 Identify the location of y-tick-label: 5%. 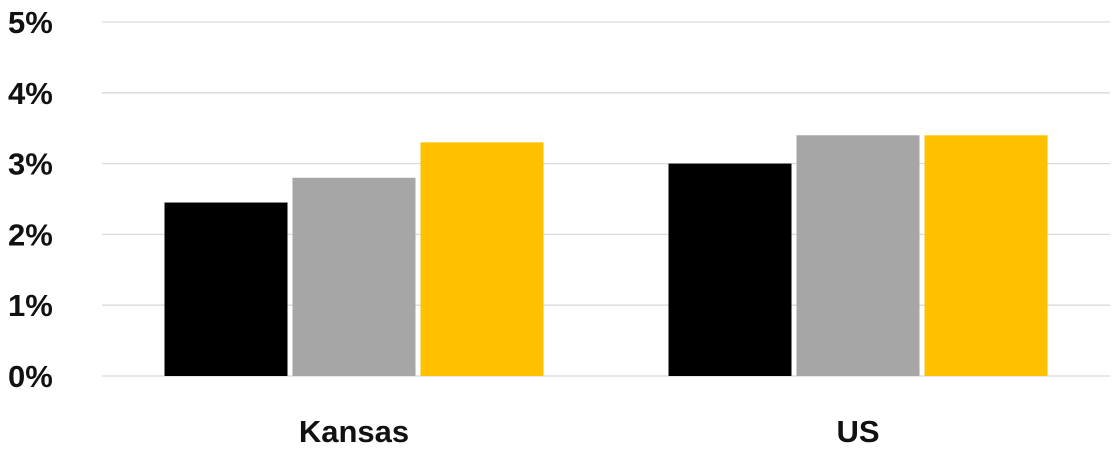
(30, 22).